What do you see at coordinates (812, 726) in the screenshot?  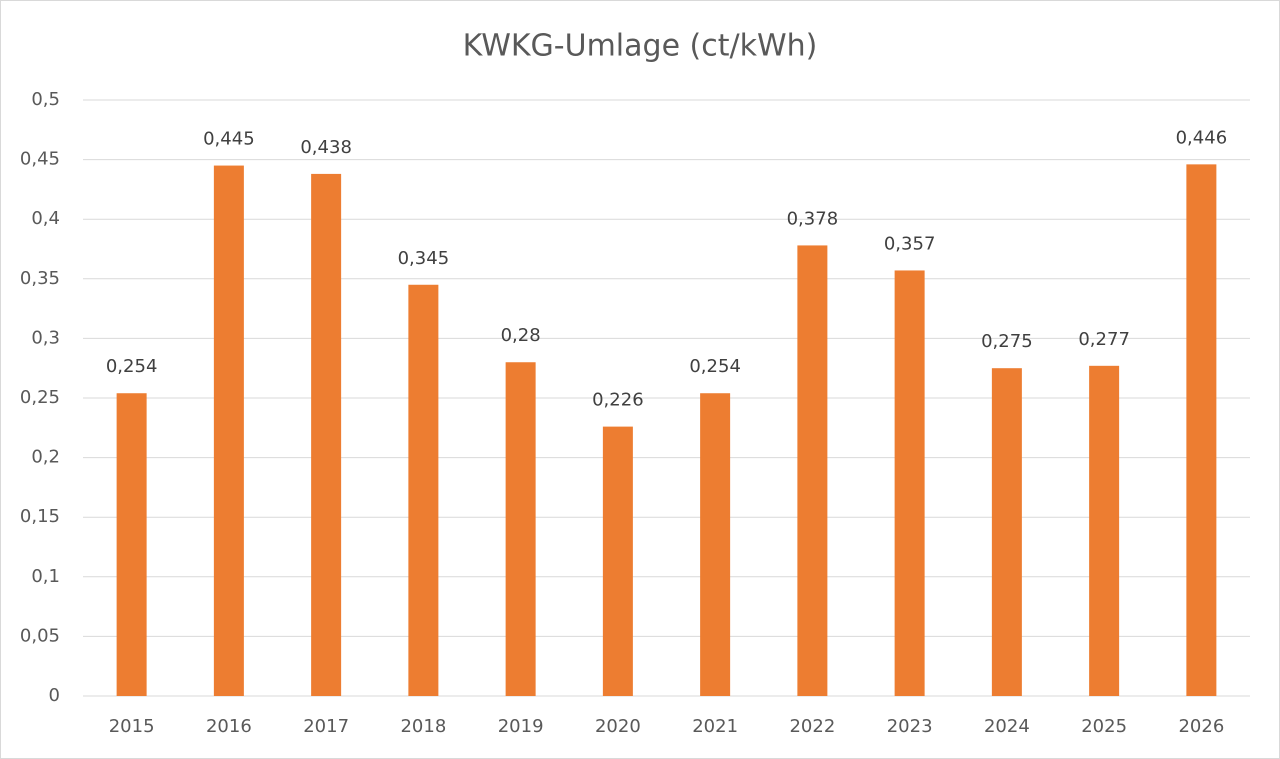 I see `x-tick-label: 2022` at bounding box center [812, 726].